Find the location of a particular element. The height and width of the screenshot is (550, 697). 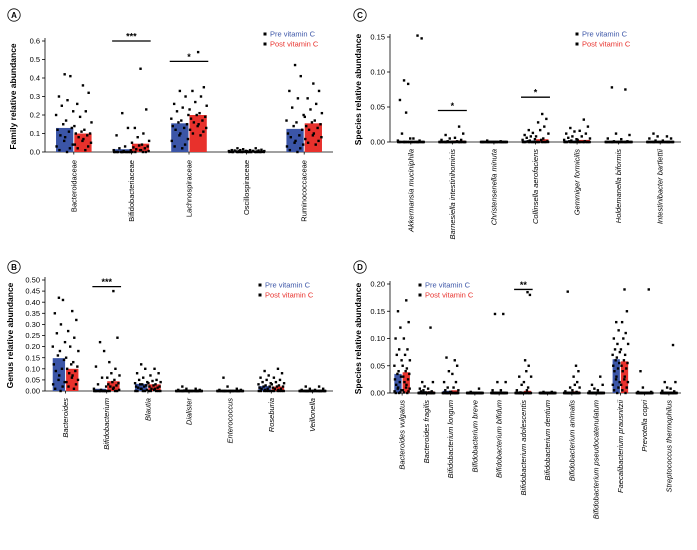

y-tick-label: 0.0 is located at coordinates (35, 152).